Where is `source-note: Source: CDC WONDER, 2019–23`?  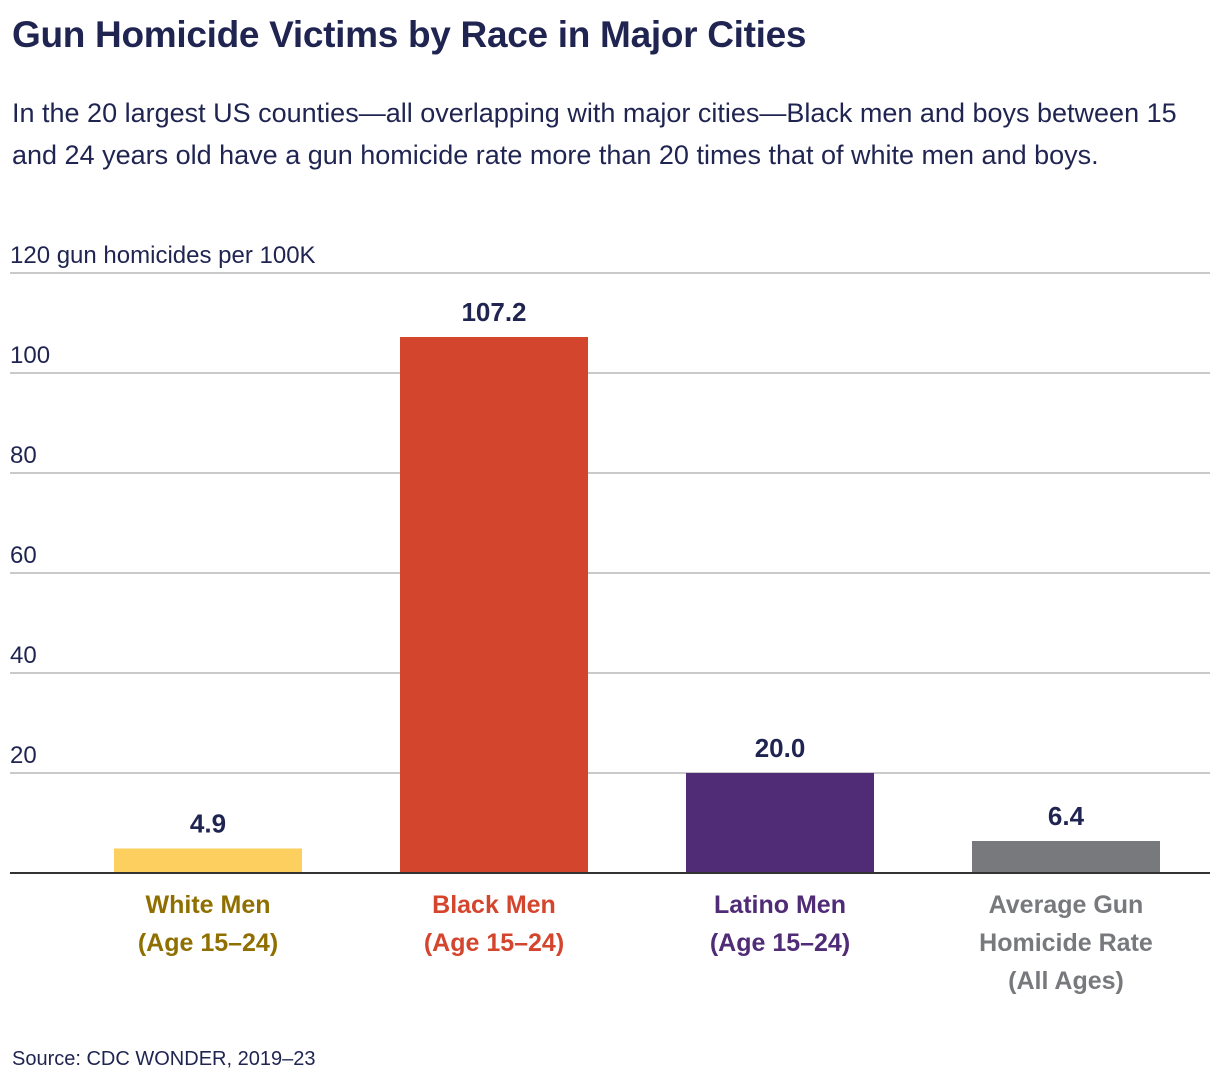 source-note: Source: CDC WONDER, 2019–23 is located at coordinates (164, 1059).